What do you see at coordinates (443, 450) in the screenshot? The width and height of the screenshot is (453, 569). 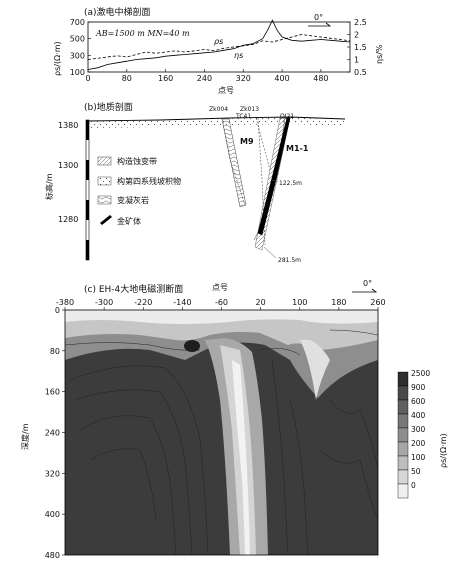 I see `panel-c-colorbar-label: ρs/(Ω·m)` at bounding box center [443, 450].